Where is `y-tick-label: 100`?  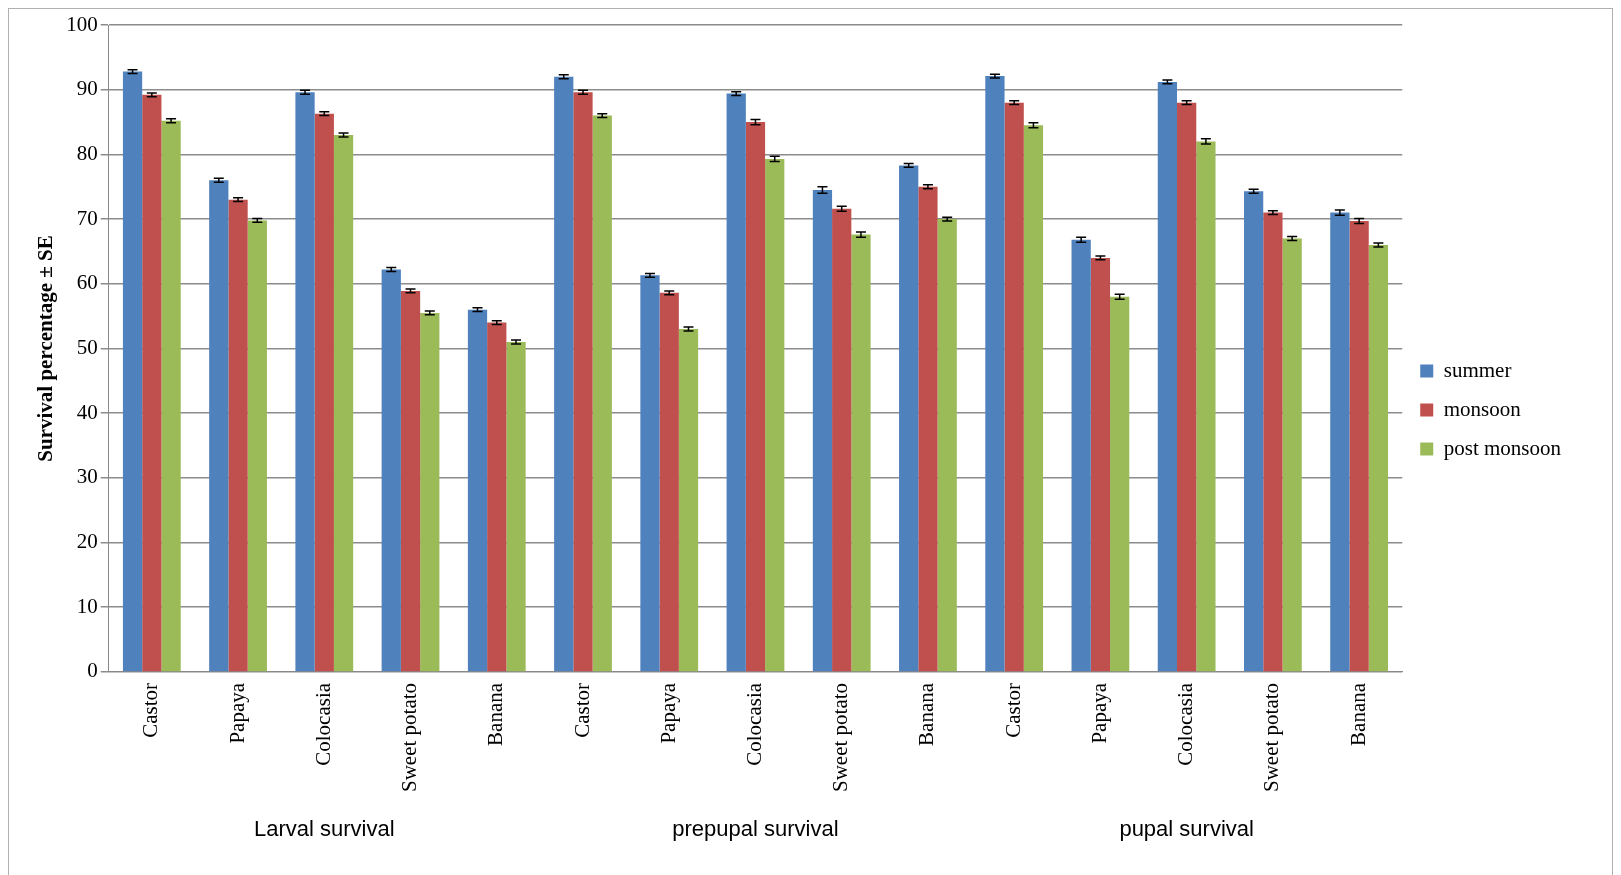 y-tick-label: 100 is located at coordinates (82, 23).